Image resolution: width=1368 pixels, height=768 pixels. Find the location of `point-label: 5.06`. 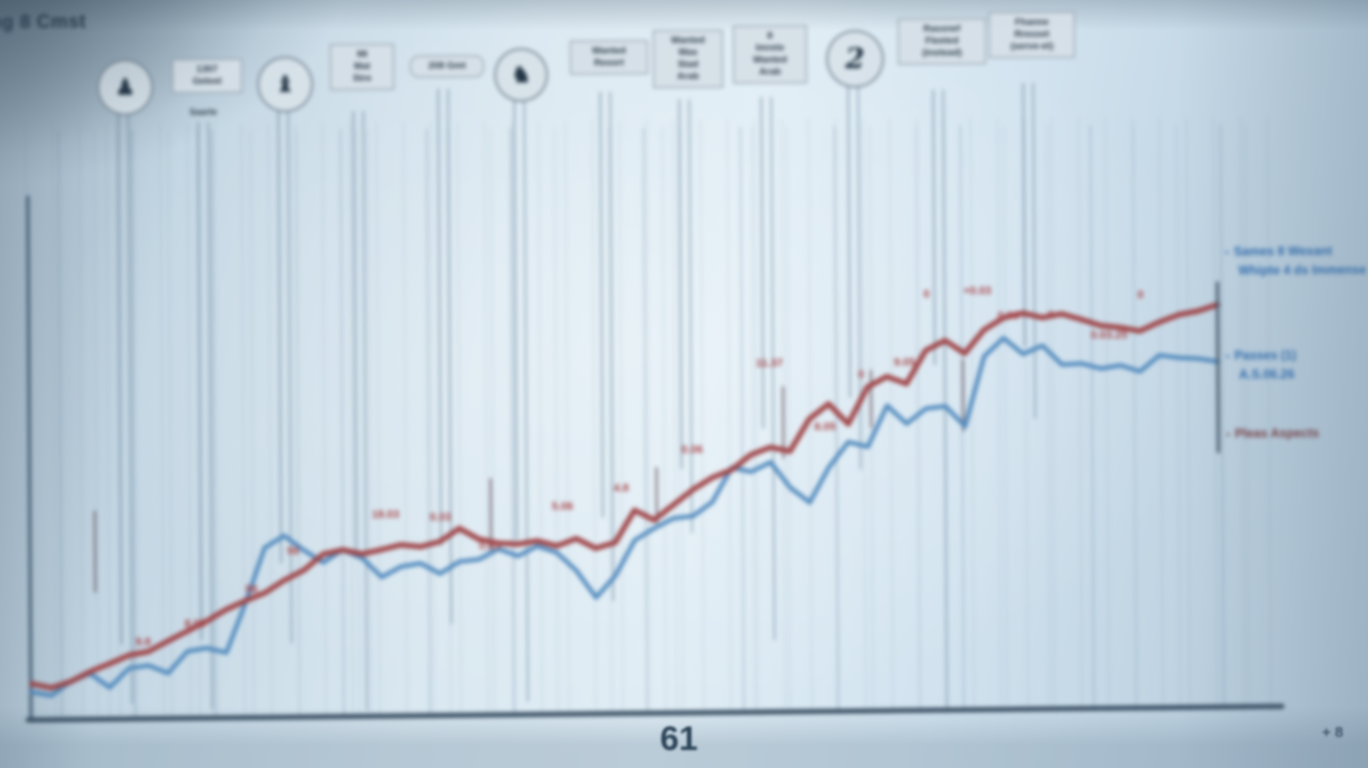

point-label: 5.06 is located at coordinates (562, 506).